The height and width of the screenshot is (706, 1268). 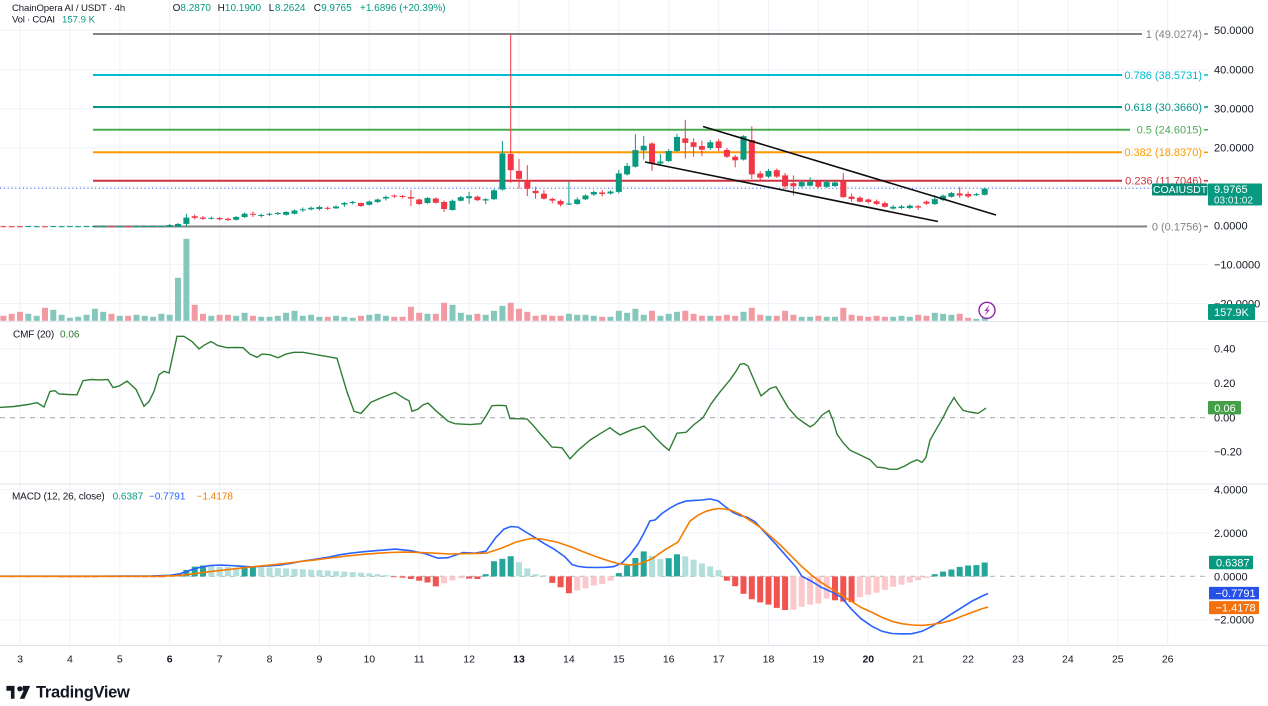 What do you see at coordinates (221, 8) in the screenshot?
I see `svg-text: H` at bounding box center [221, 8].